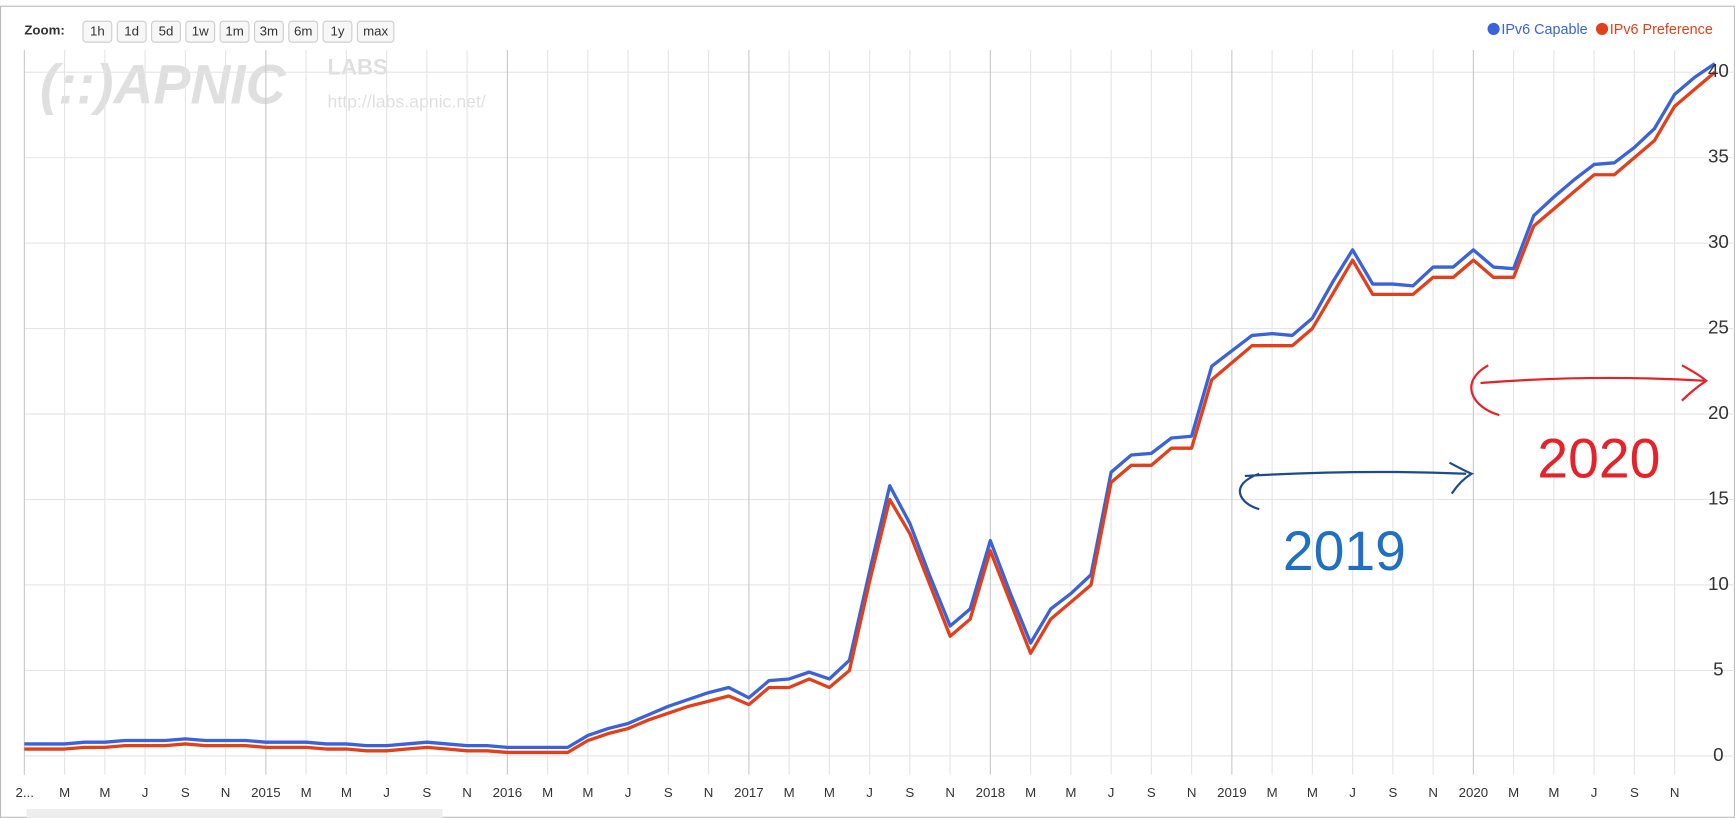  I want to click on legend-label: IPv6 Capable, so click(1544, 30).